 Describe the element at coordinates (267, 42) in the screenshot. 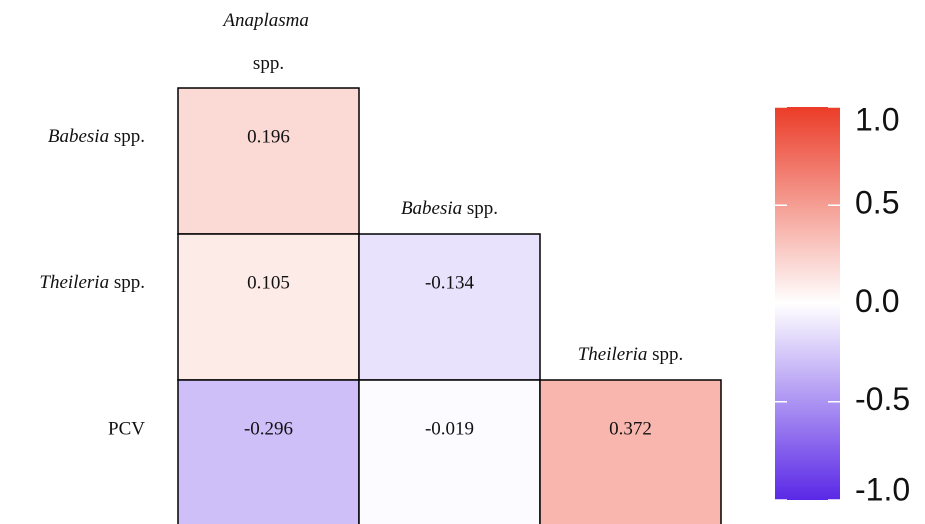

I see `column-label: Anaplasma spp.` at that location.